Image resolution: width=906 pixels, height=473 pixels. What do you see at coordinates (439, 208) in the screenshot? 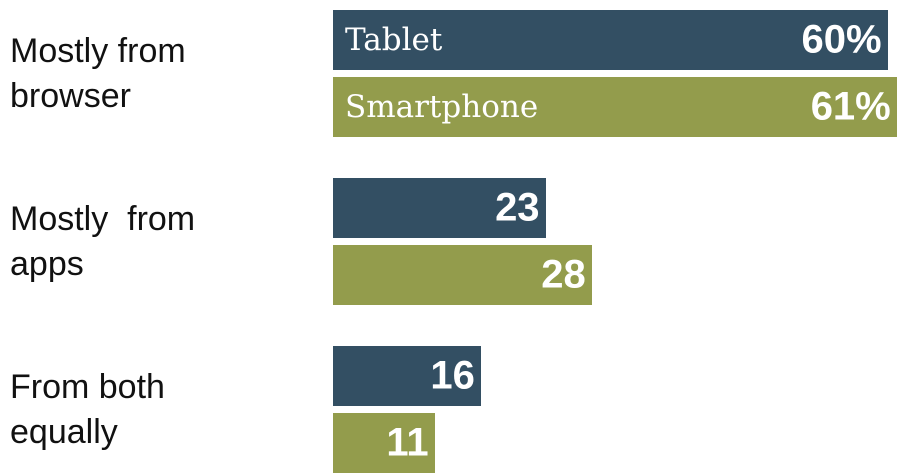
I see `bar: 23` at bounding box center [439, 208].